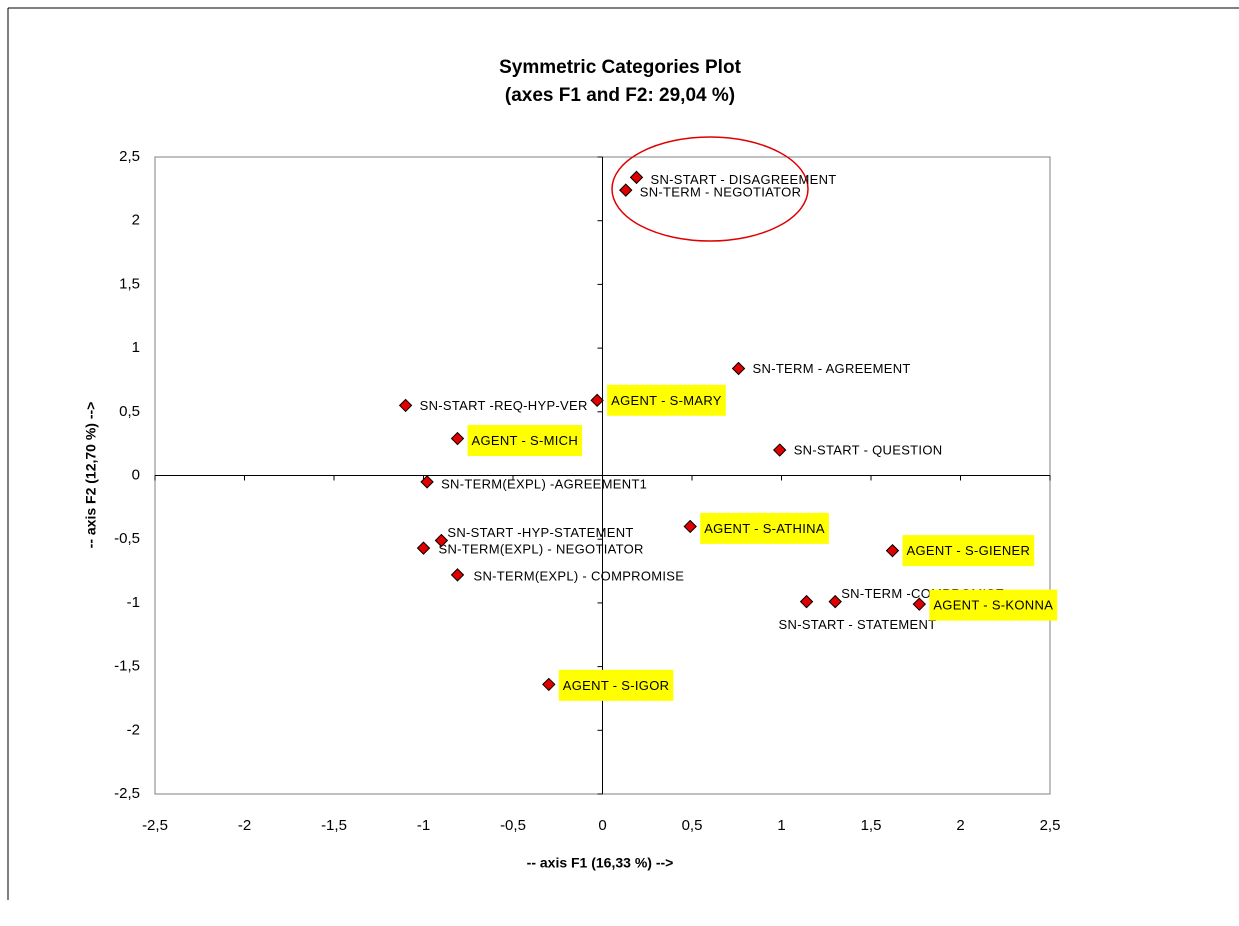 This screenshot has width=1239, height=926. Describe the element at coordinates (129, 283) in the screenshot. I see `y-tick-label: 1,5` at that location.